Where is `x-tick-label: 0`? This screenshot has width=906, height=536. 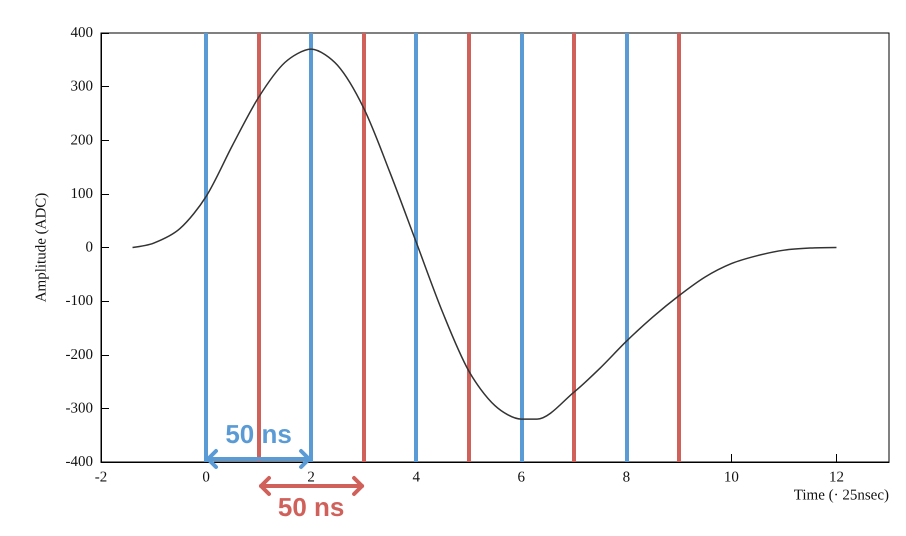 x-tick-label: 0 is located at coordinates (206, 478).